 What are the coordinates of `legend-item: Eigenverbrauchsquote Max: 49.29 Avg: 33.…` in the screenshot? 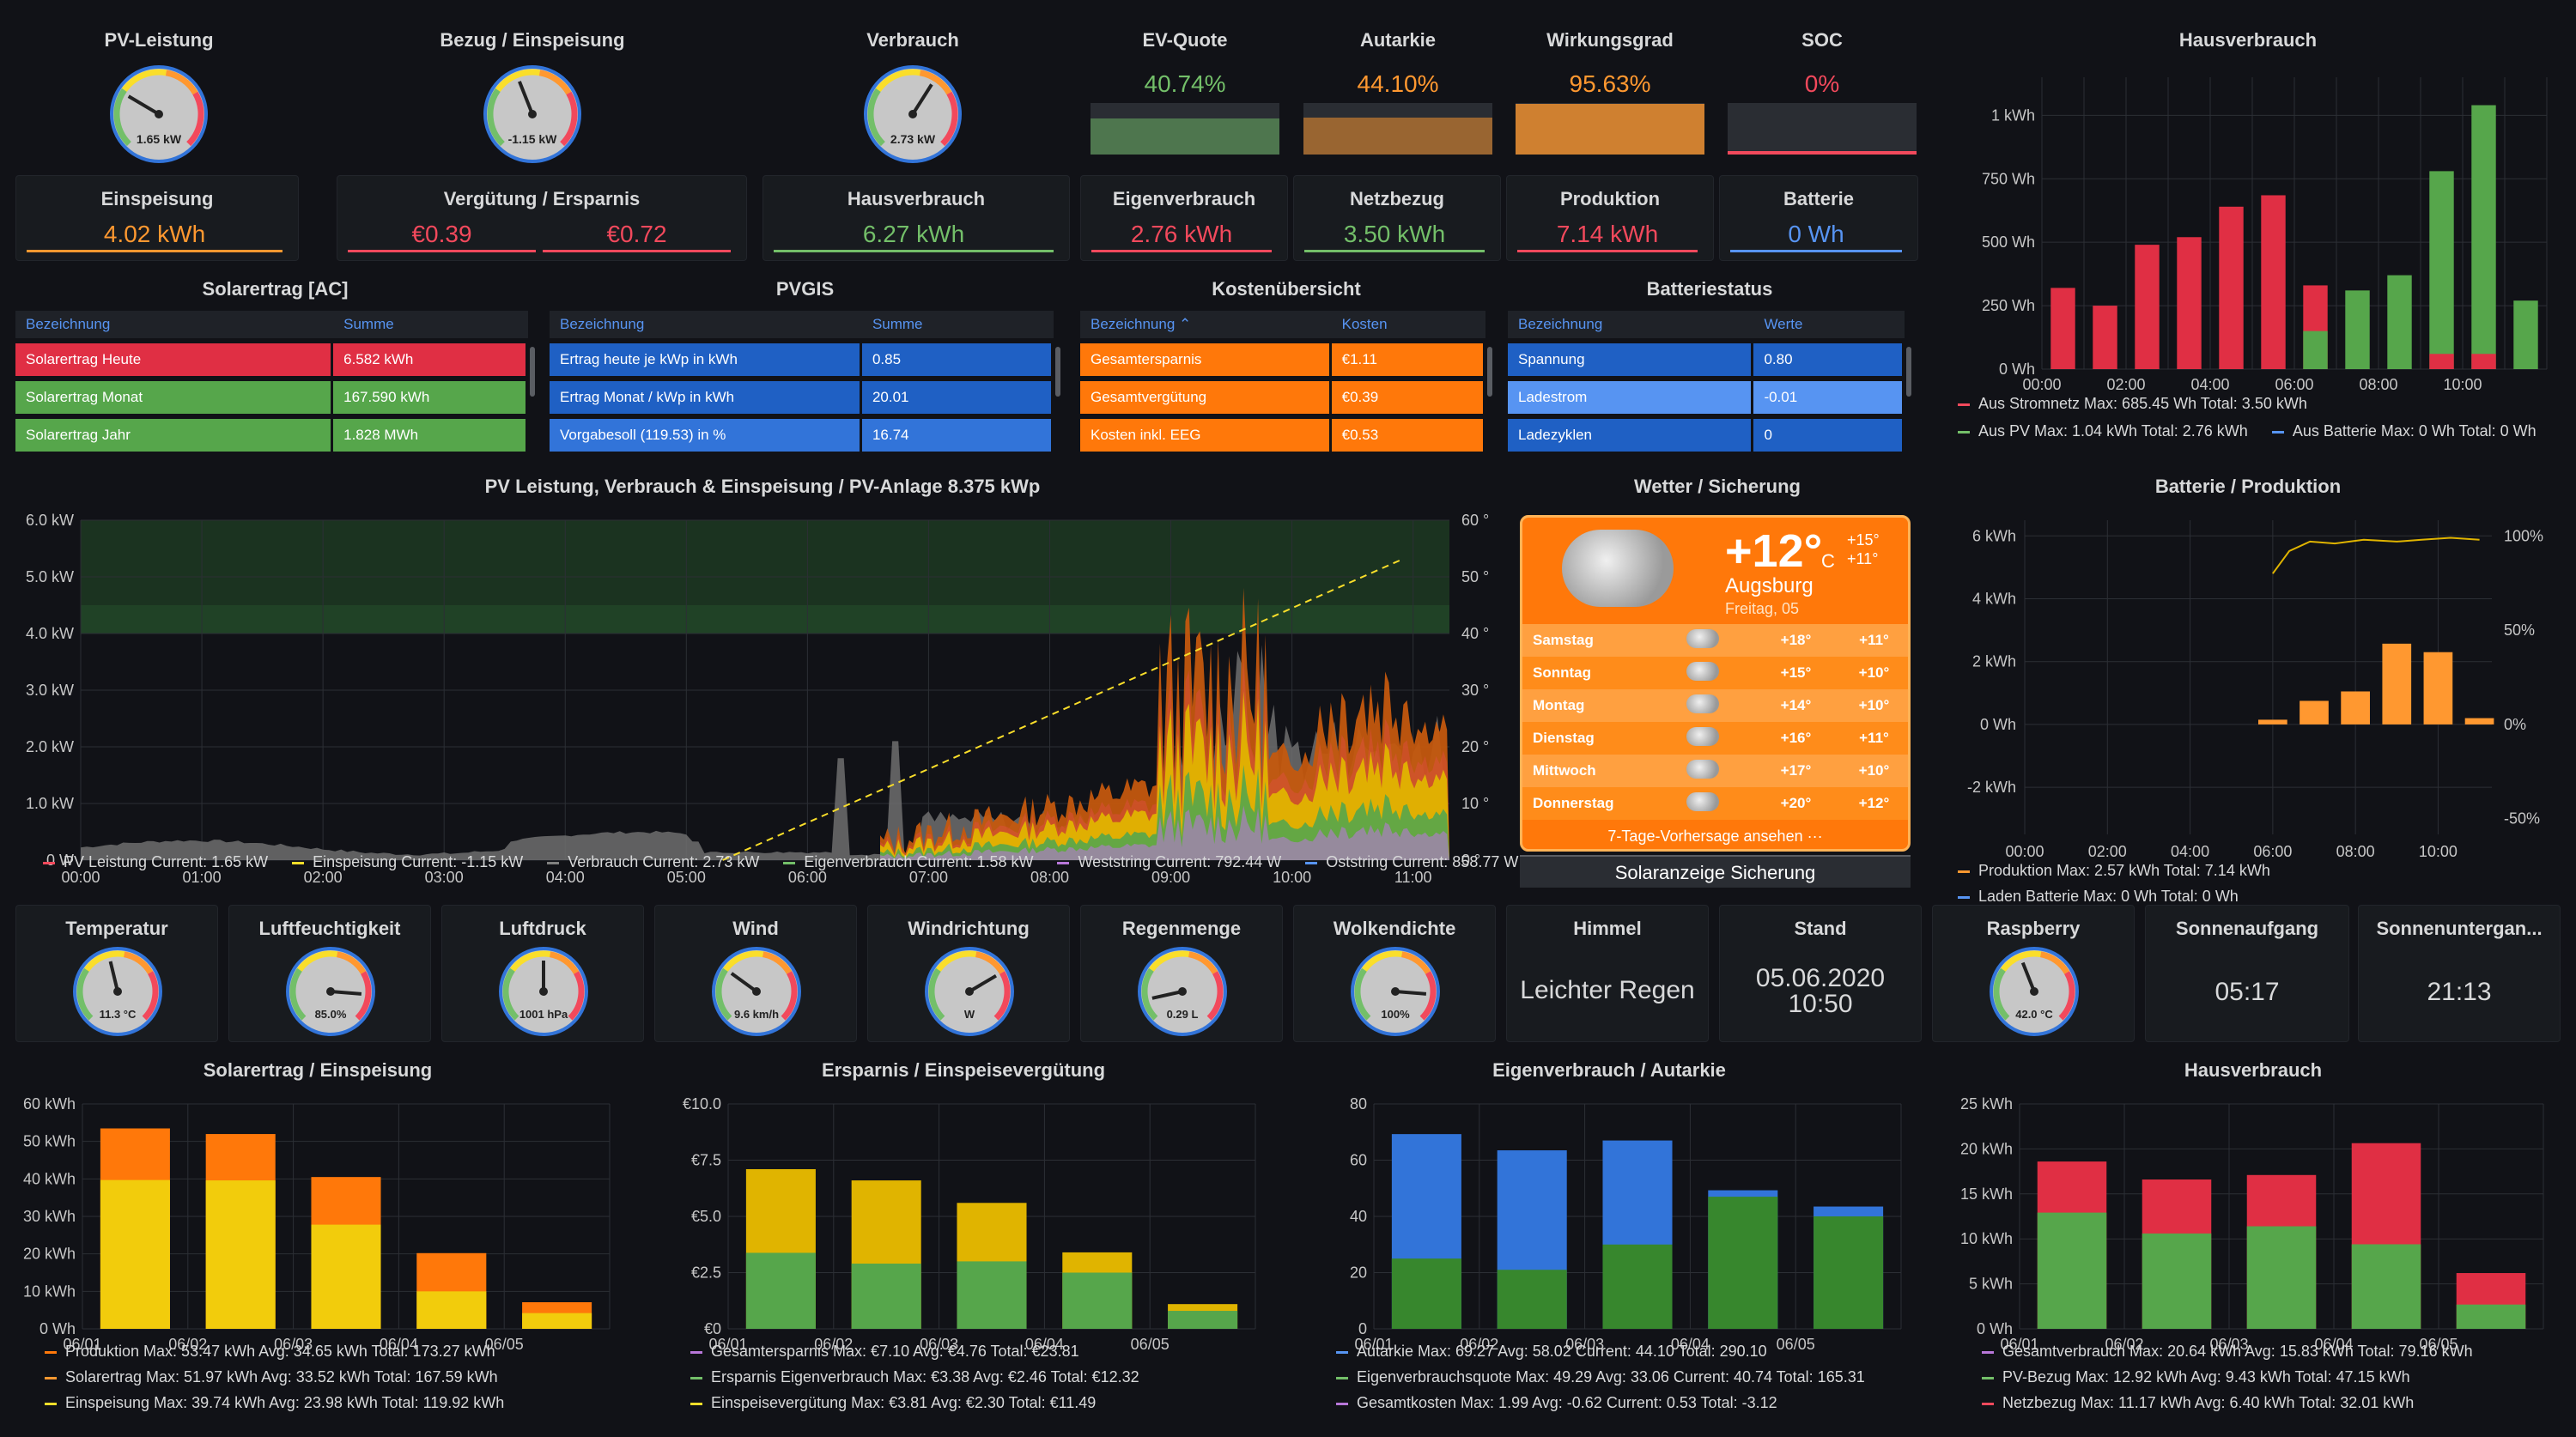 It's located at (1601, 1377).